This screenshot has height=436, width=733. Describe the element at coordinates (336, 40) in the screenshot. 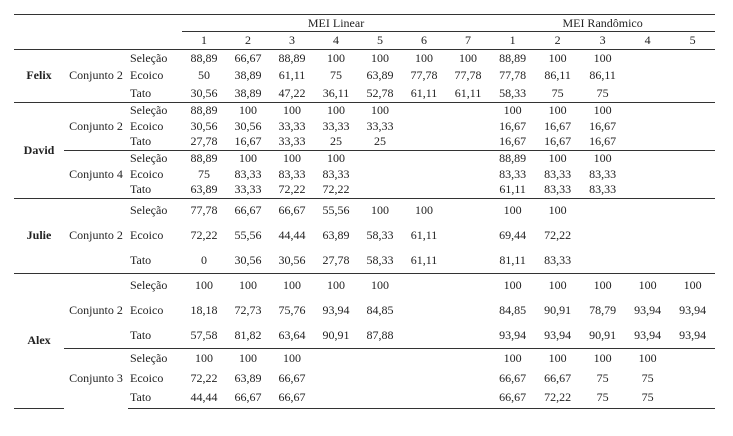

I see `column-header: 4` at that location.